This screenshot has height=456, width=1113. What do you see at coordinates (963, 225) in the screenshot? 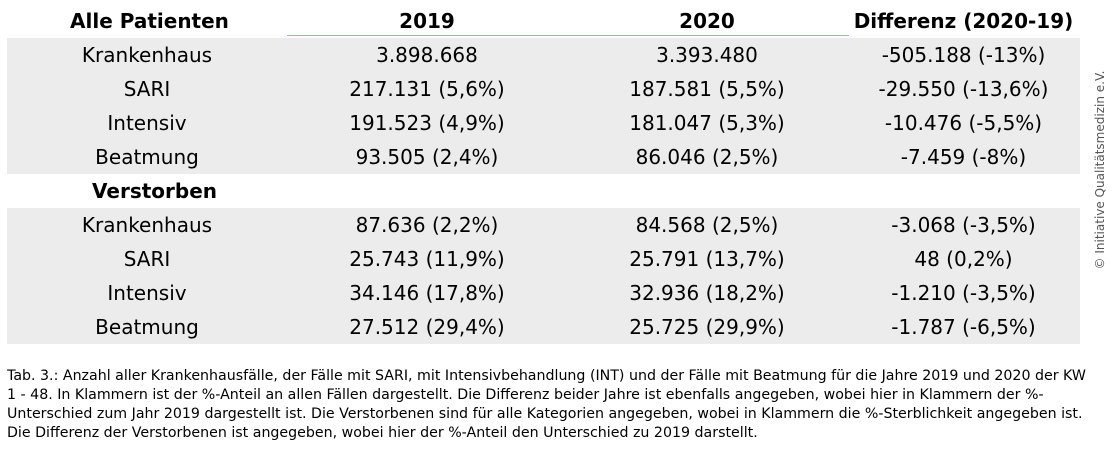
I see `value-difference: -3.068 (-3,5%)` at bounding box center [963, 225].